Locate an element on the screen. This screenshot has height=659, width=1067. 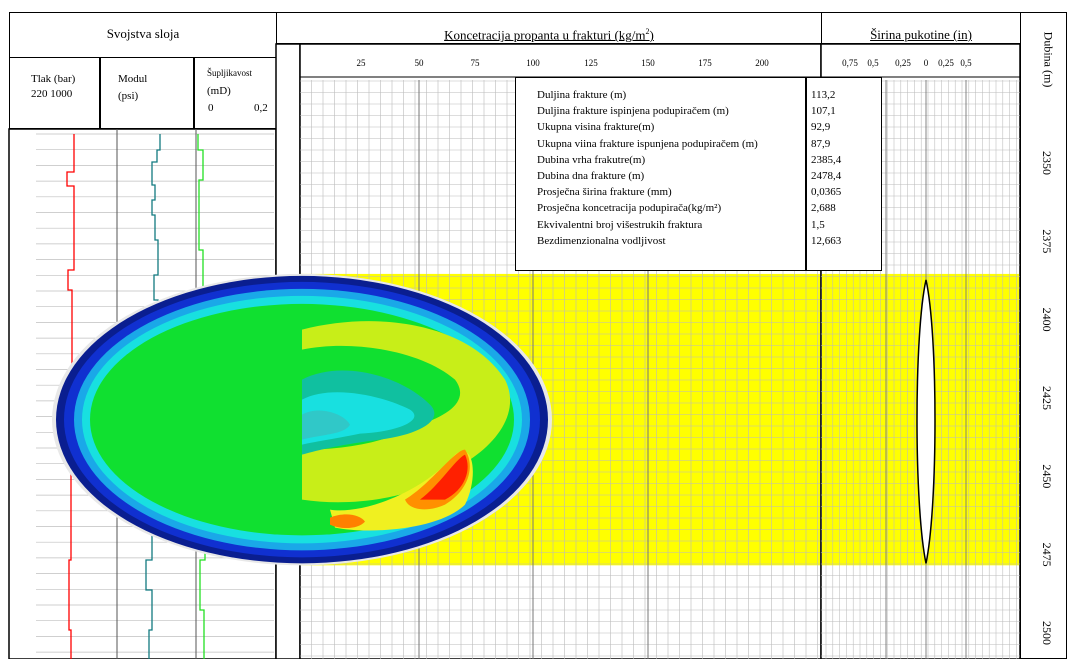
width-tick-label: 0,75 is located at coordinates (850, 63).